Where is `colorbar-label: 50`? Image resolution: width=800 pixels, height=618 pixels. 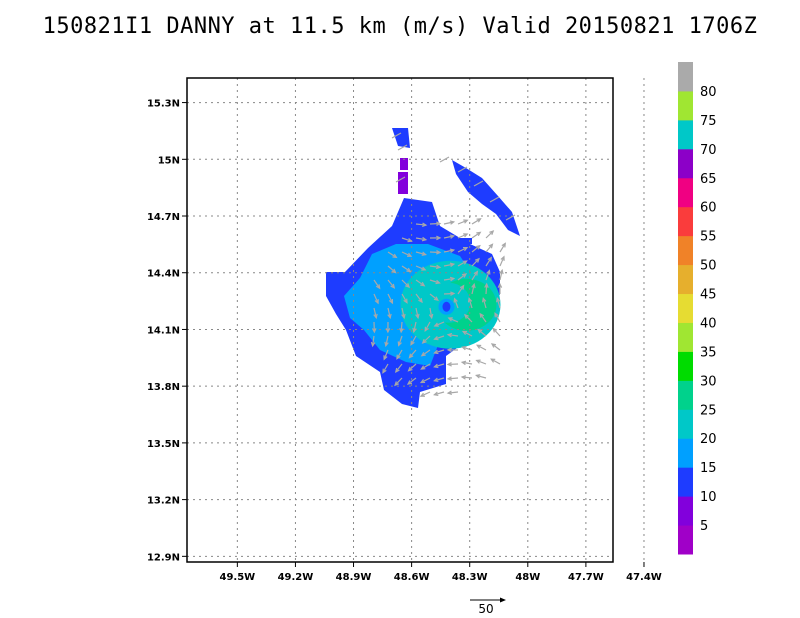 colorbar-label: 50 is located at coordinates (708, 266).